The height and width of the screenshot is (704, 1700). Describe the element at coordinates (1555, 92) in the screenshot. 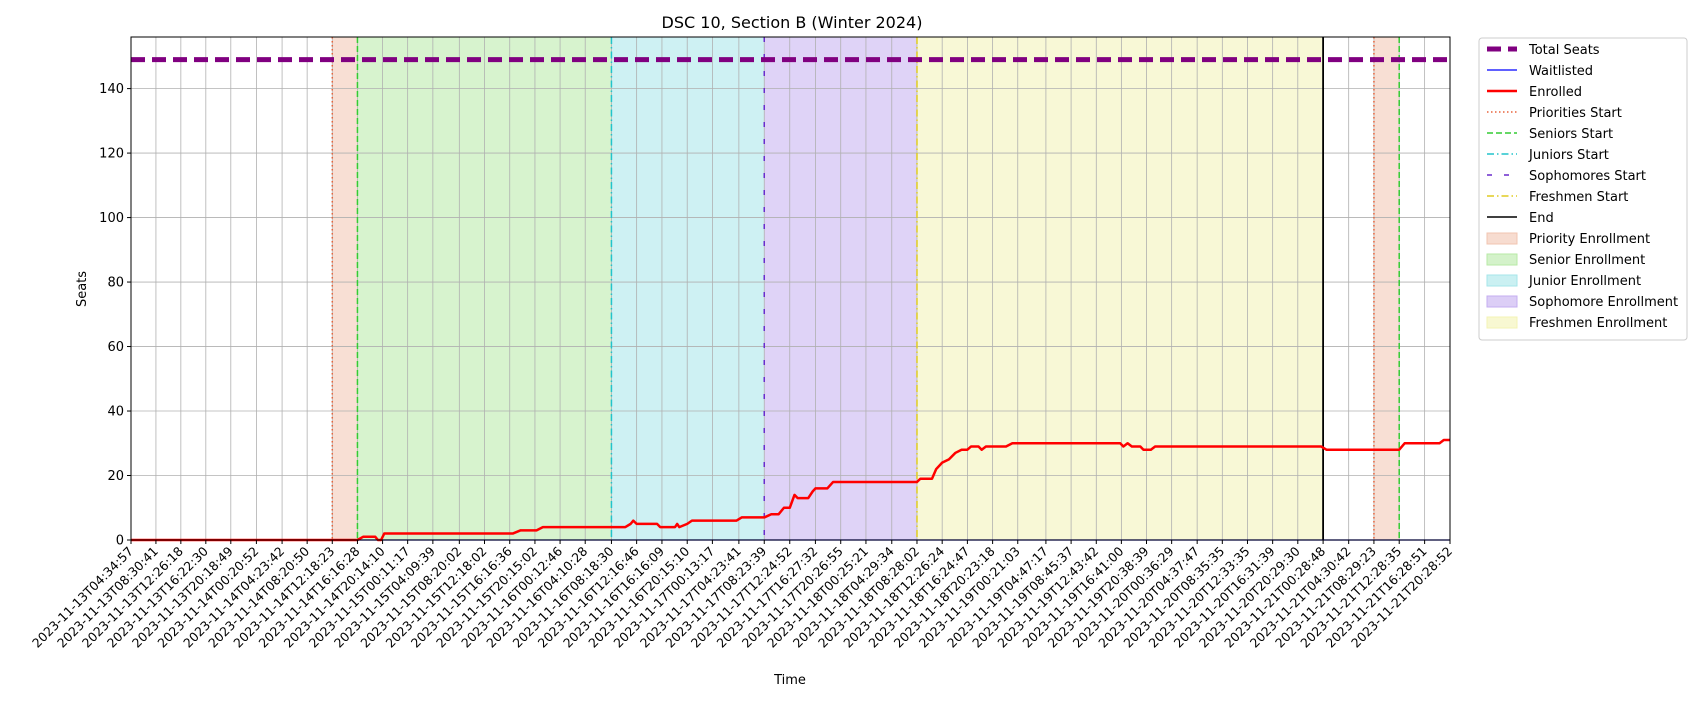

I see `legend-label: Enrolled` at that location.